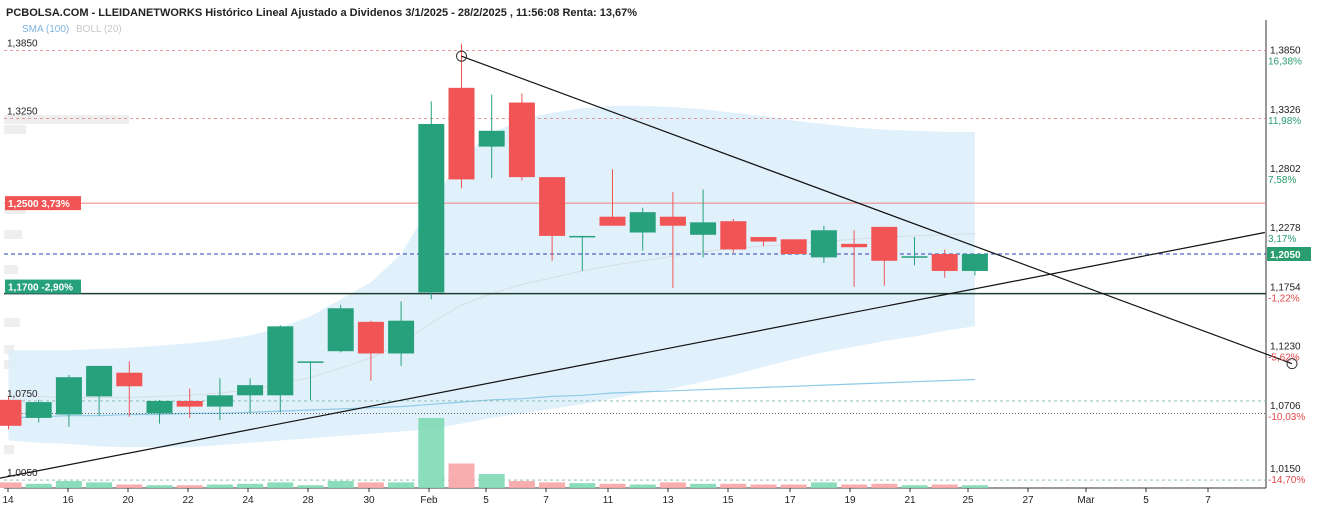 Image resolution: width=1320 pixels, height=512 pixels. I want to click on x-tick-label: 21, so click(910, 500).